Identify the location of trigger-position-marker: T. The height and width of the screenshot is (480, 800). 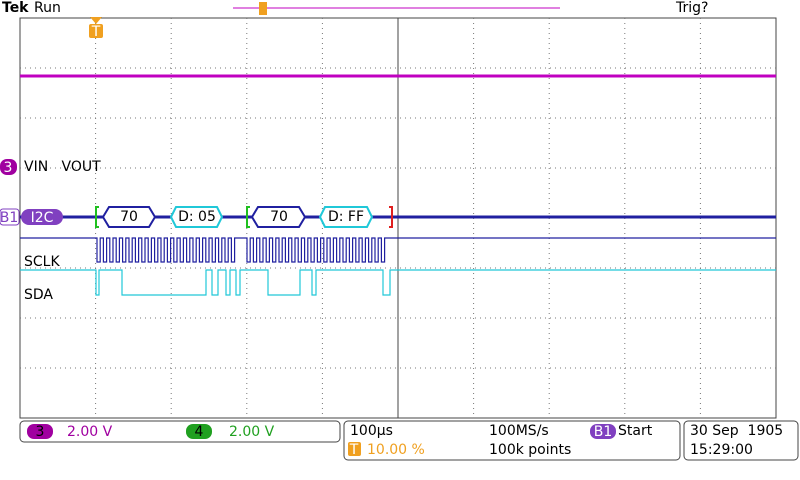
(354, 450).